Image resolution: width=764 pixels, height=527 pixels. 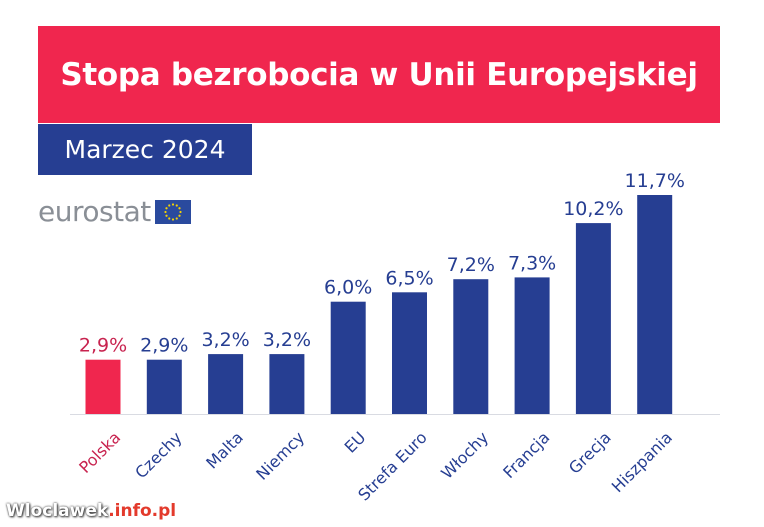 What do you see at coordinates (471, 265) in the screenshot?
I see `value-label: 7,2%` at bounding box center [471, 265].